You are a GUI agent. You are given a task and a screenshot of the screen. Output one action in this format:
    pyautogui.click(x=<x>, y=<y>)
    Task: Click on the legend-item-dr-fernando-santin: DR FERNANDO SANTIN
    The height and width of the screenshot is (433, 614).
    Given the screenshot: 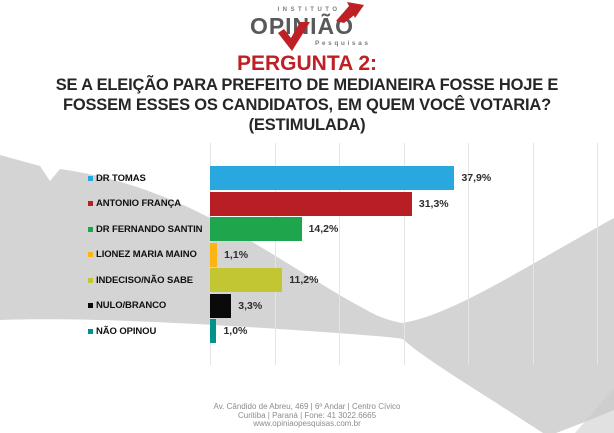 What is the action you would take?
    pyautogui.click(x=145, y=229)
    